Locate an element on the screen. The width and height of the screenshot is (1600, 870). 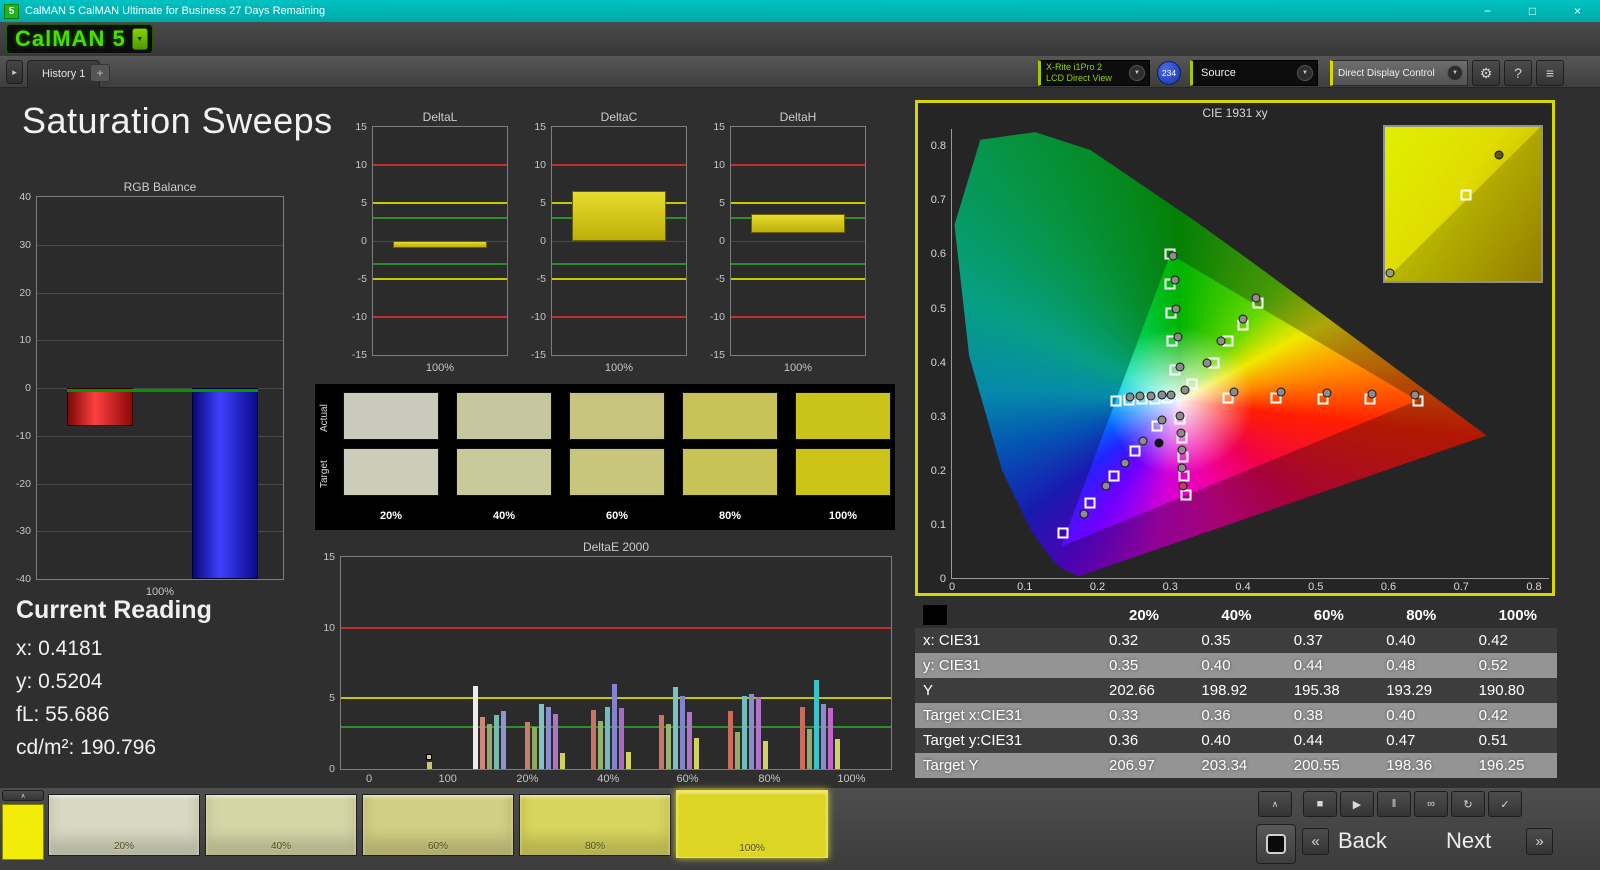
back-arrow-button: « is located at coordinates (1315, 841).